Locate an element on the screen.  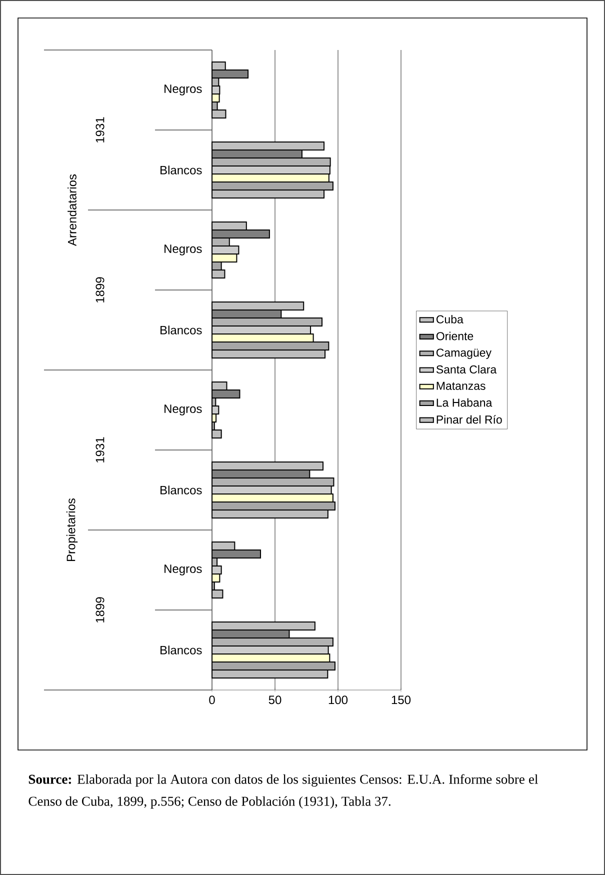
x-tick-label: 50 is located at coordinates (275, 700).